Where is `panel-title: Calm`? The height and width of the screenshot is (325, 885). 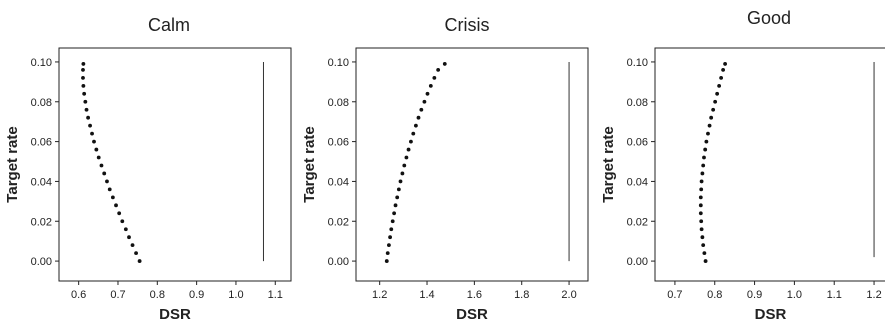 panel-title: Calm is located at coordinates (169, 25).